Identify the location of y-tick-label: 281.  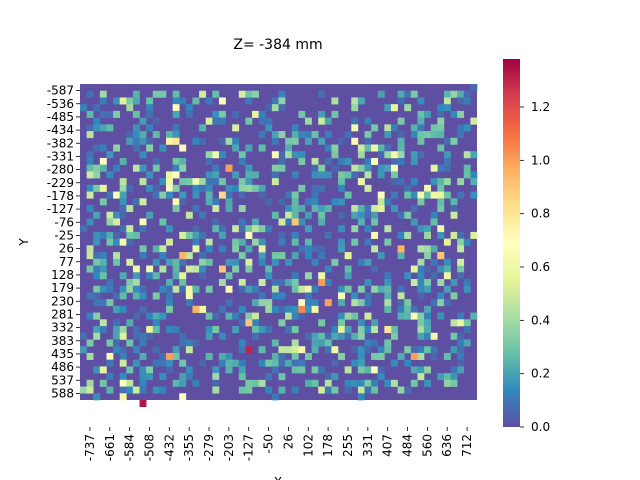
(62, 314).